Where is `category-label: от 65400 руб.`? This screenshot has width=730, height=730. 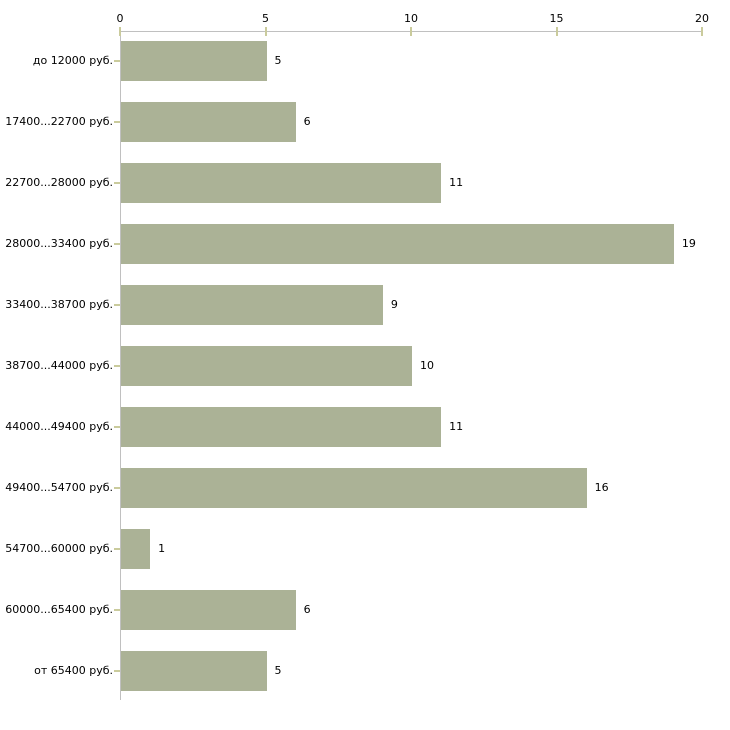 category-label: от 65400 руб. is located at coordinates (73, 670).